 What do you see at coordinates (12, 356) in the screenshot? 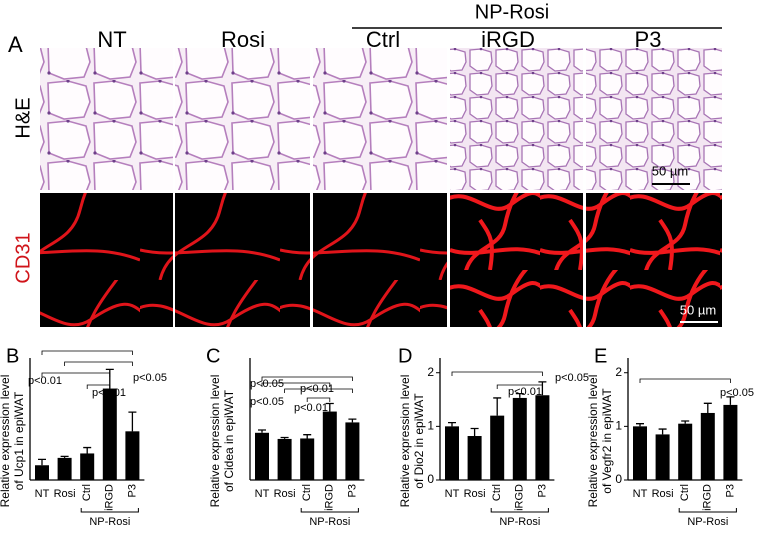
I see `panel-label: B` at bounding box center [12, 356].